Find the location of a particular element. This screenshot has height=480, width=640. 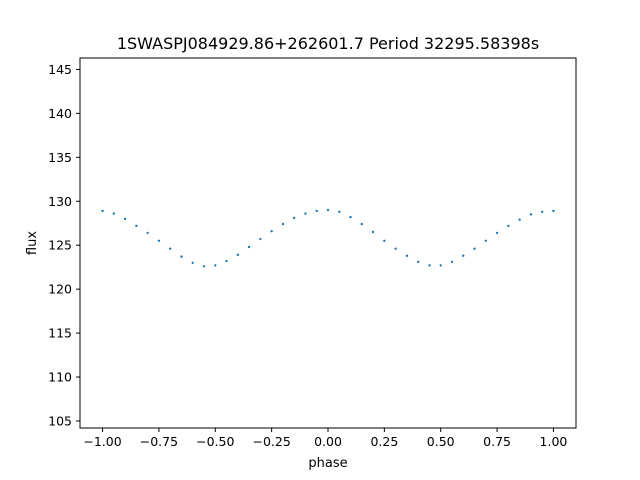

x-tick-label: −1.00 is located at coordinates (102, 441).